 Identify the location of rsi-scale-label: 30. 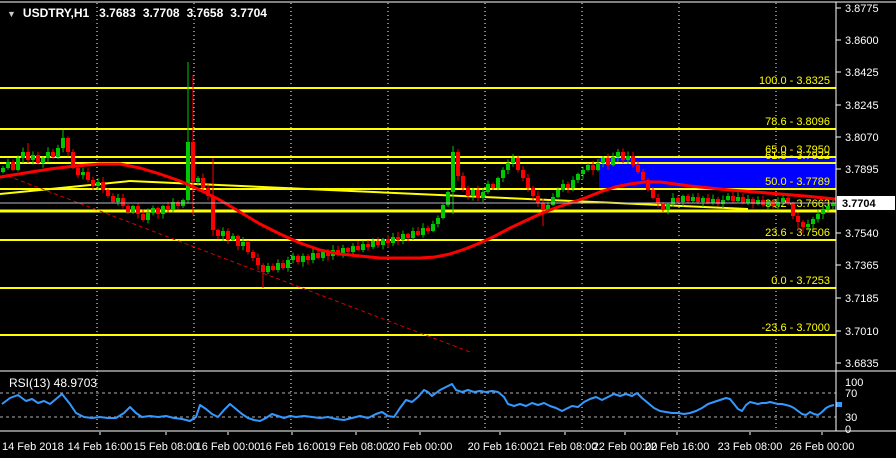
(851, 418).